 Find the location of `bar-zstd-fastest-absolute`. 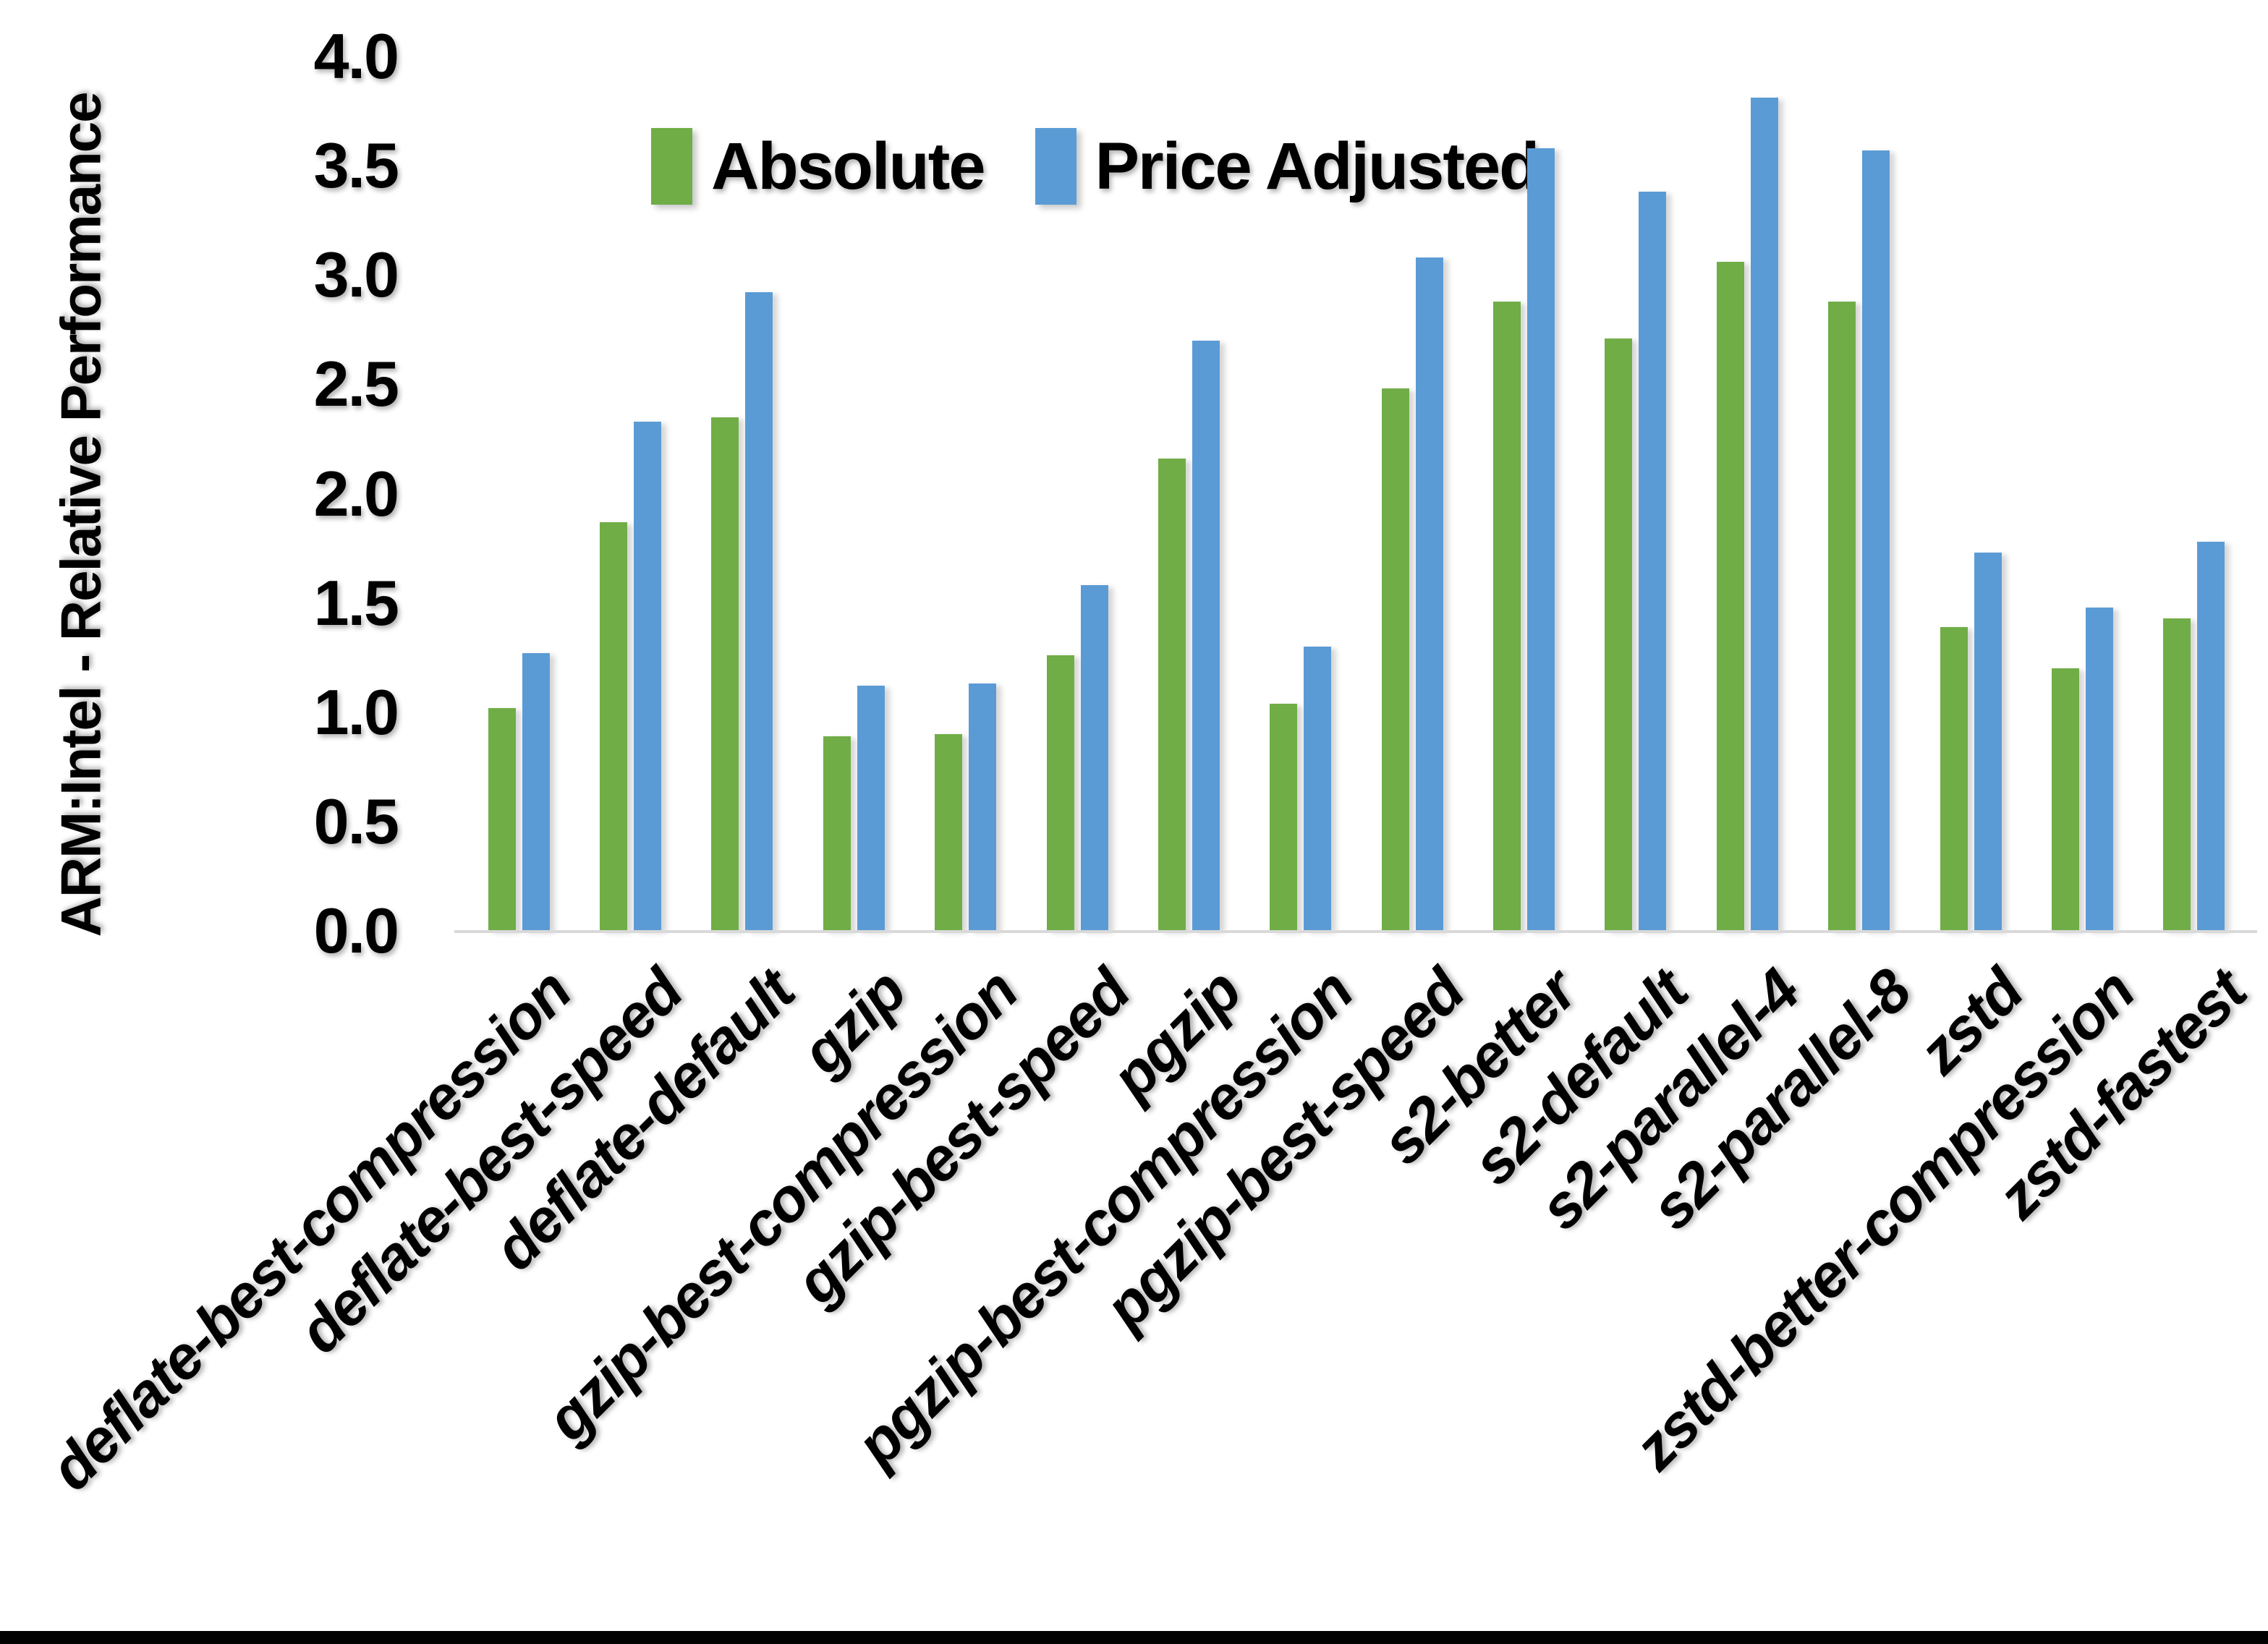

bar-zstd-fastest-absolute is located at coordinates (2177, 774).